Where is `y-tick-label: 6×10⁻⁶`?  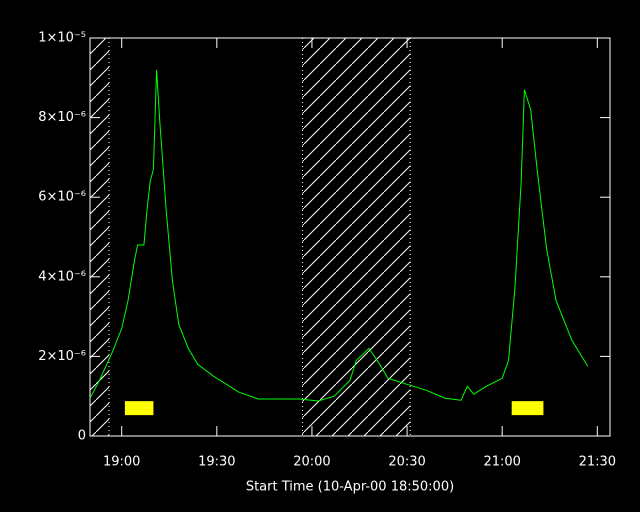 y-tick-label: 6×10⁻⁶ is located at coordinates (62, 197).